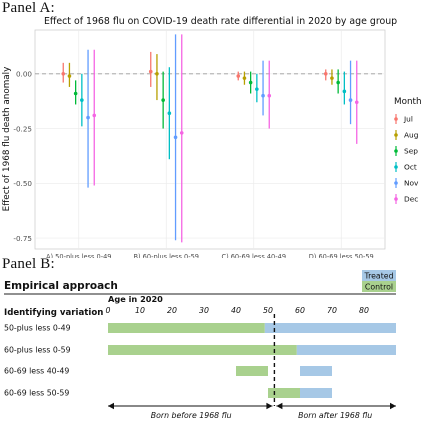  I want to click on age-tick-label: 10, so click(140, 310).